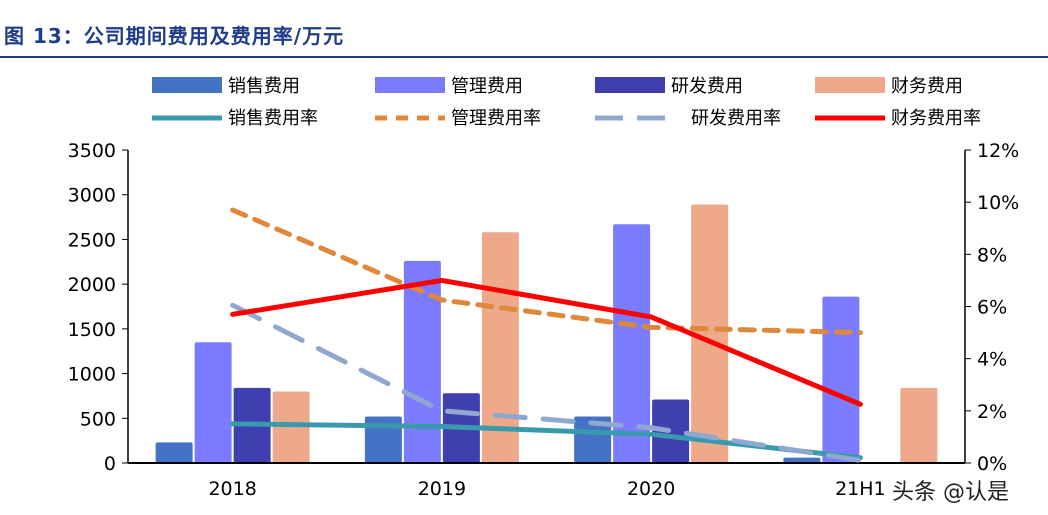 This screenshot has height=515, width=1048. Describe the element at coordinates (707, 86) in the screenshot. I see `legend-label: 研发费用` at that location.